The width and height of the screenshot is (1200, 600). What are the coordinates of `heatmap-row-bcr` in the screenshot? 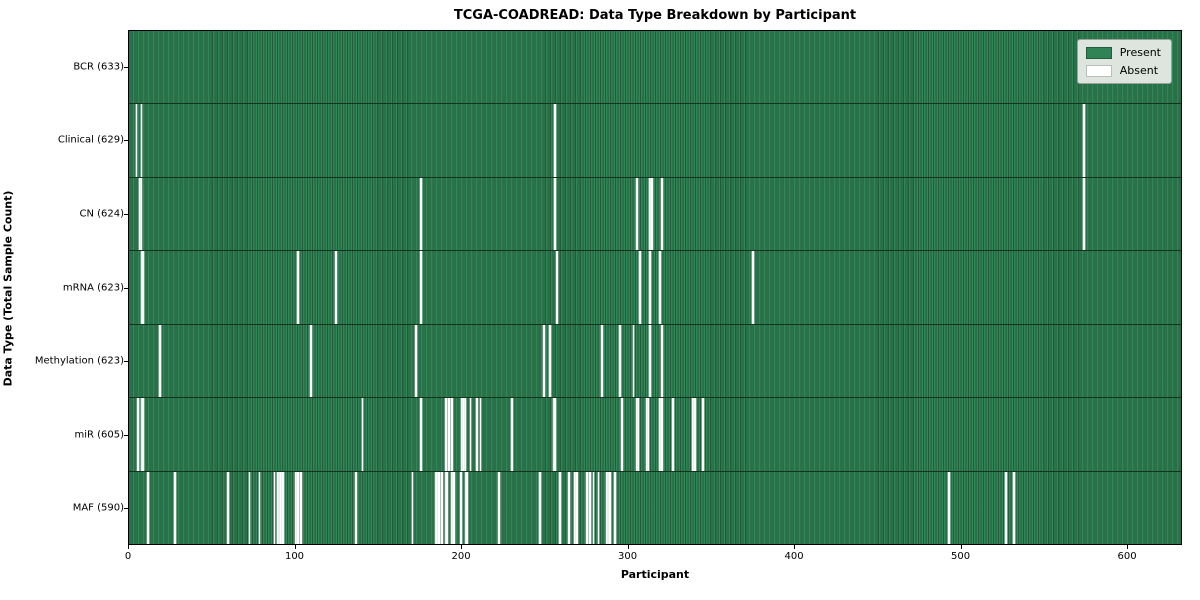 It's located at (655, 67).